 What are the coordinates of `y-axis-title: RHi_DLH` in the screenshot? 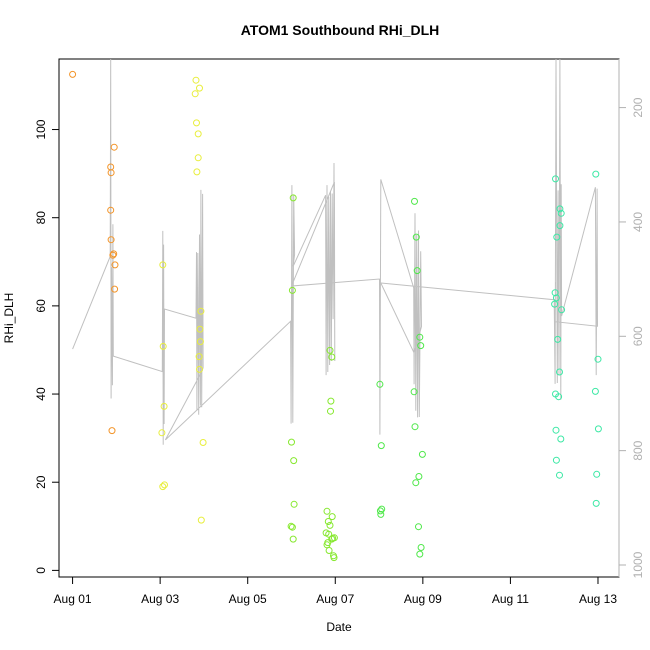 It's located at (9, 318).